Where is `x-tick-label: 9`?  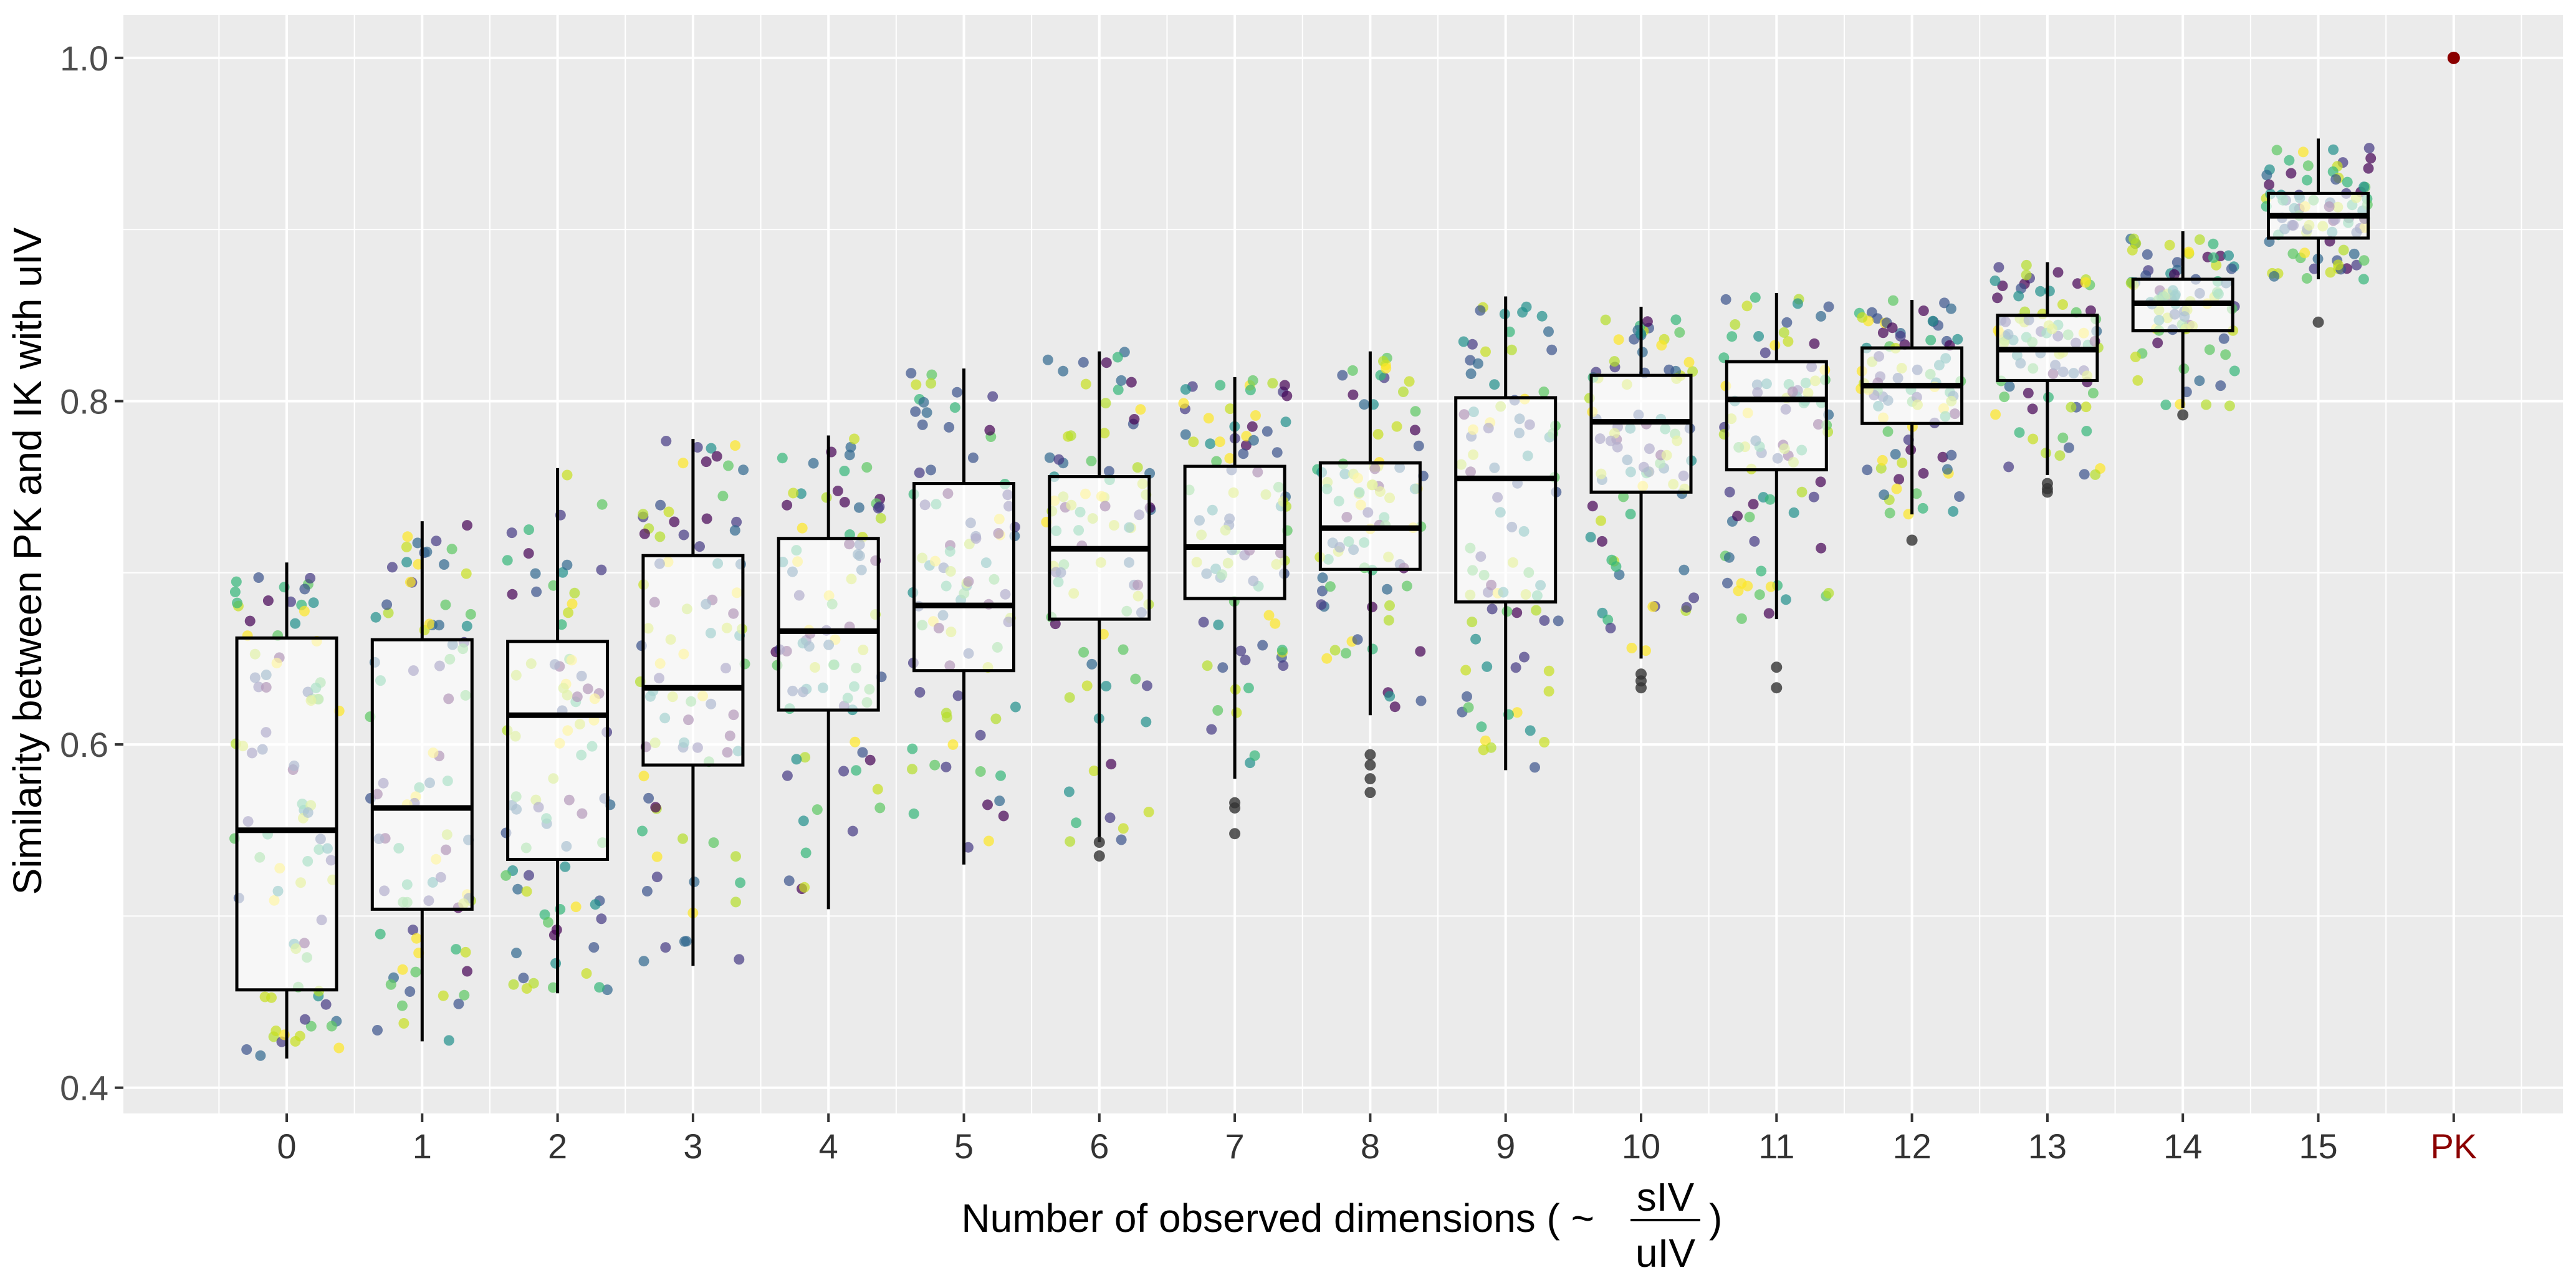 x-tick-label: 9 is located at coordinates (1505, 1146).